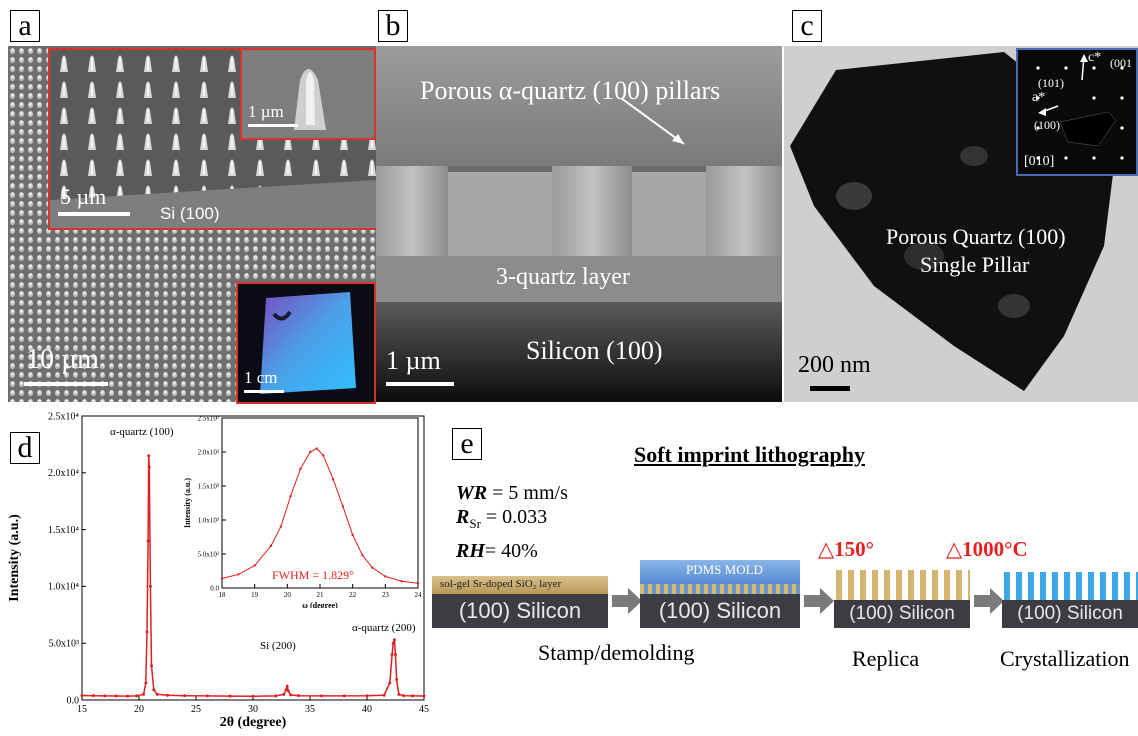 The width and height of the screenshot is (1138, 736). What do you see at coordinates (724, 569) in the screenshot?
I see `pdms-mold-label: PDMS MOLD` at bounding box center [724, 569].